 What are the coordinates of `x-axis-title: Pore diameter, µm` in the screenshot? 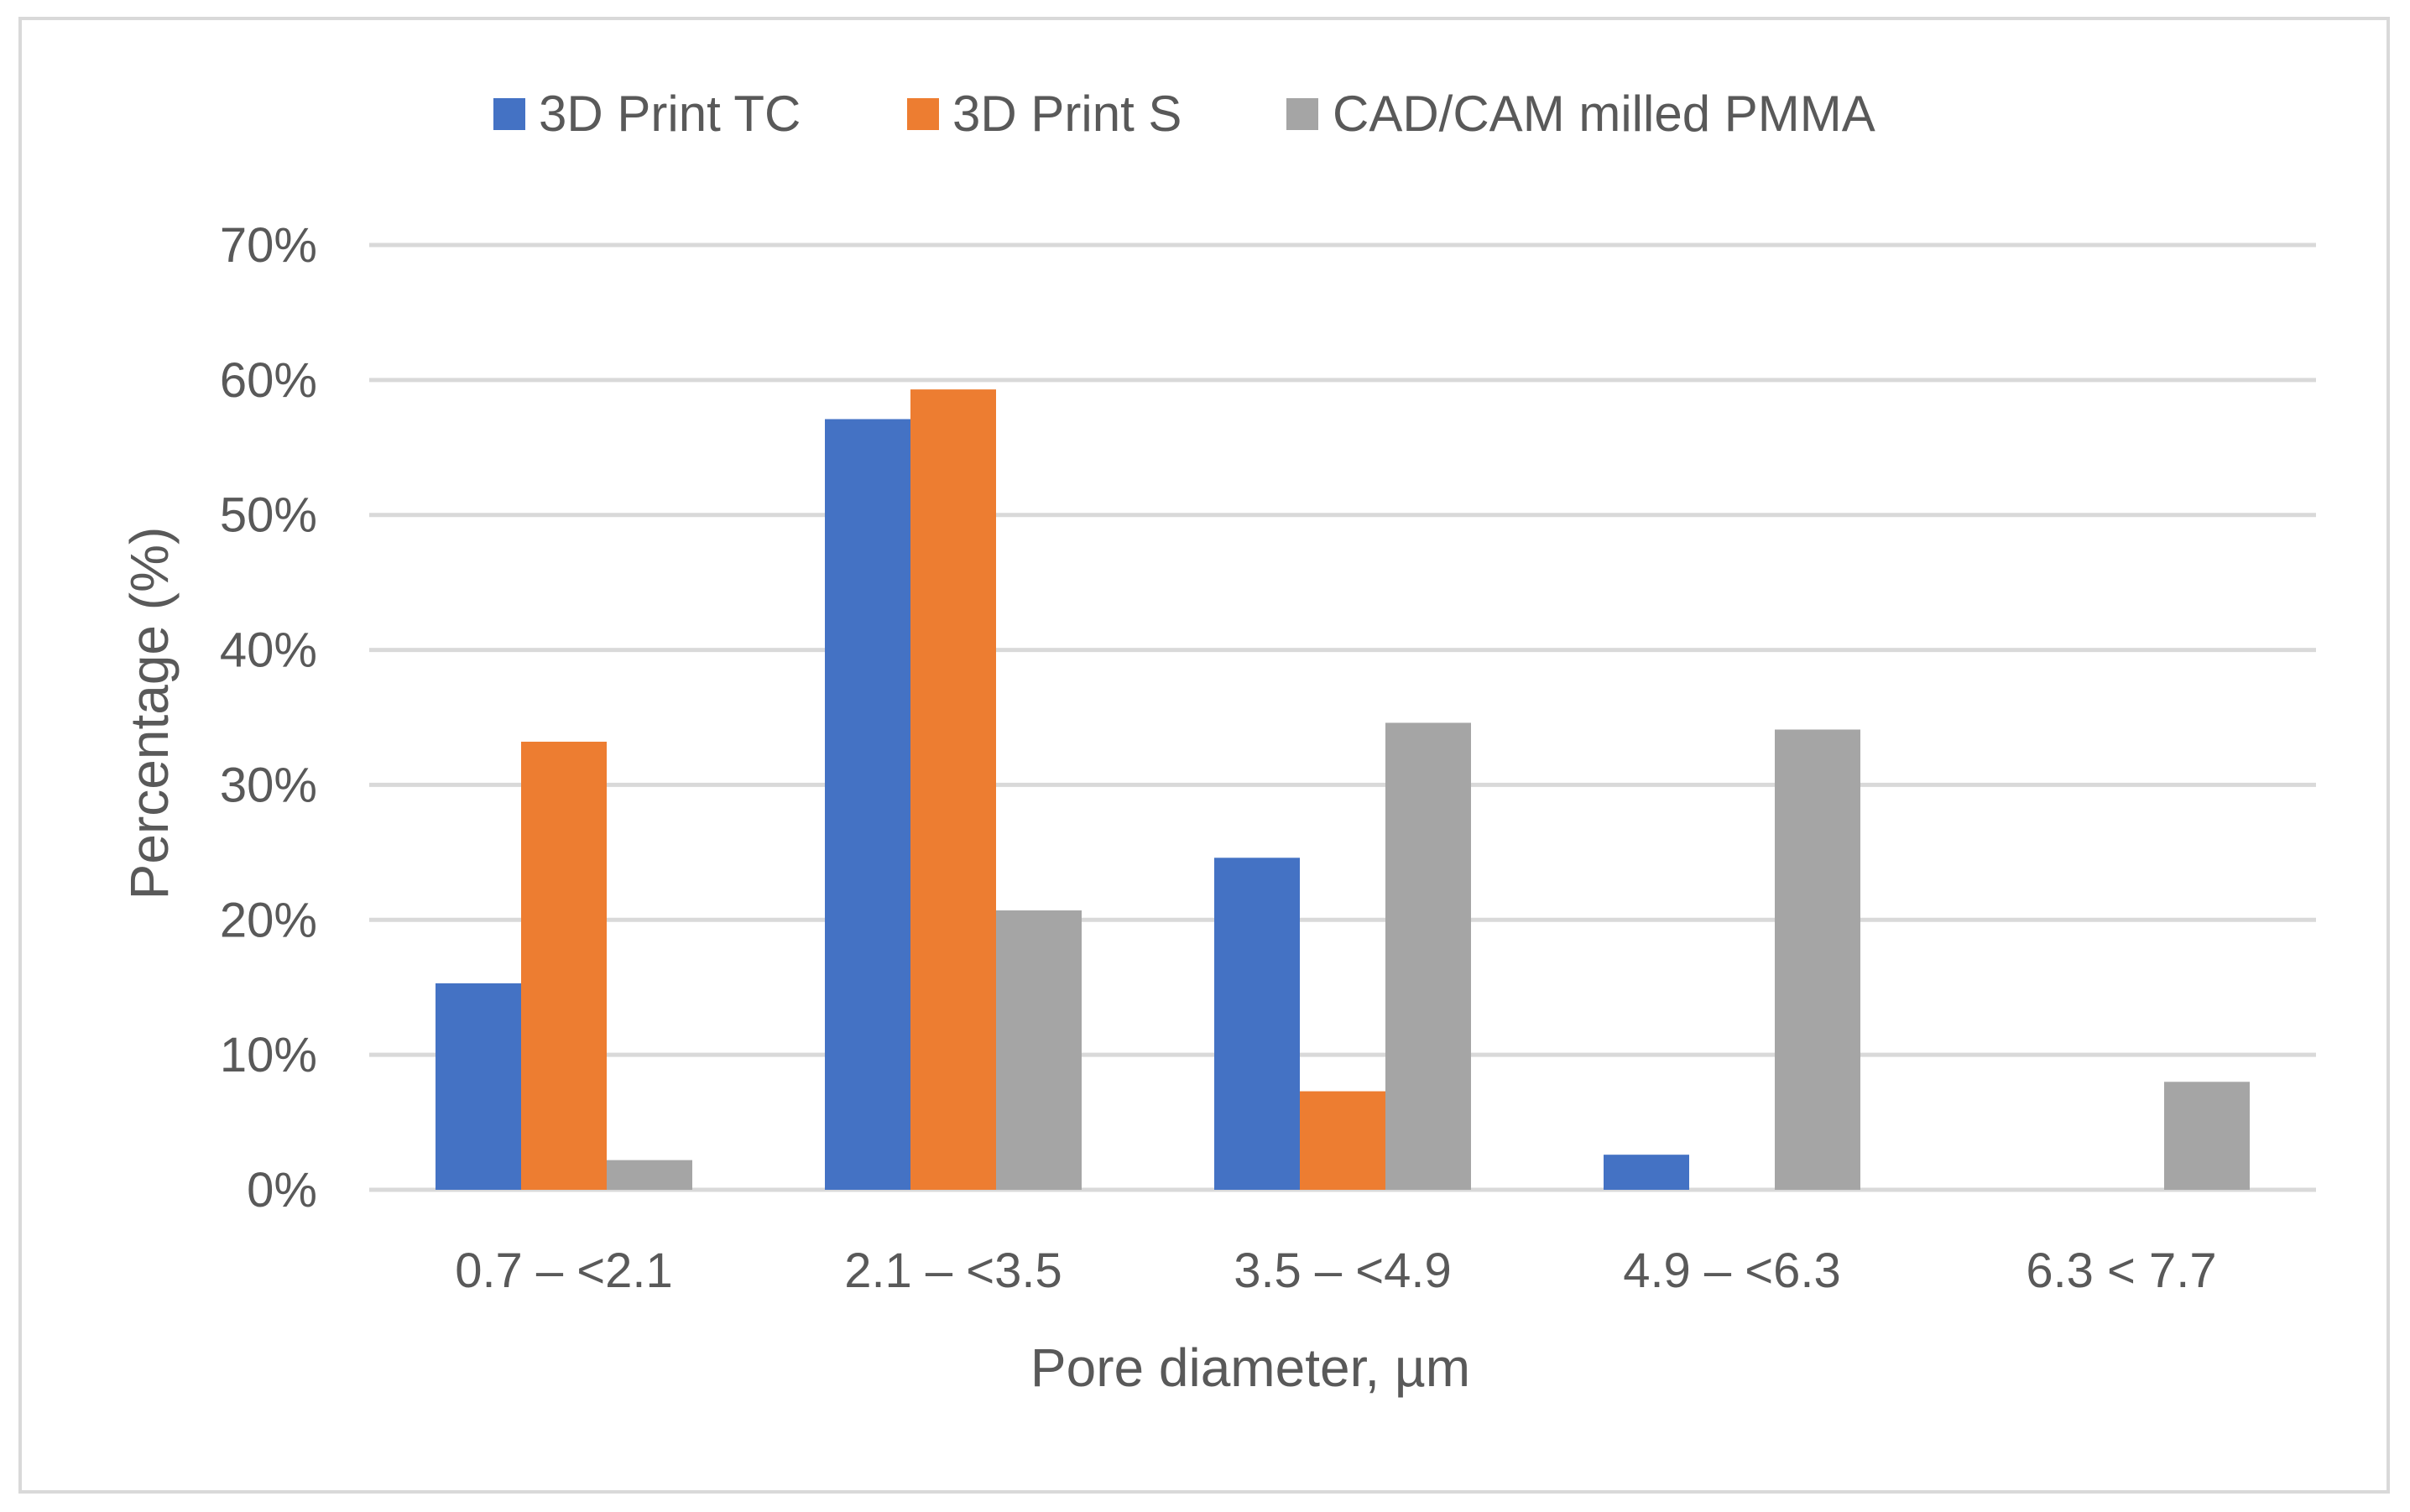 It's located at (1250, 1368).